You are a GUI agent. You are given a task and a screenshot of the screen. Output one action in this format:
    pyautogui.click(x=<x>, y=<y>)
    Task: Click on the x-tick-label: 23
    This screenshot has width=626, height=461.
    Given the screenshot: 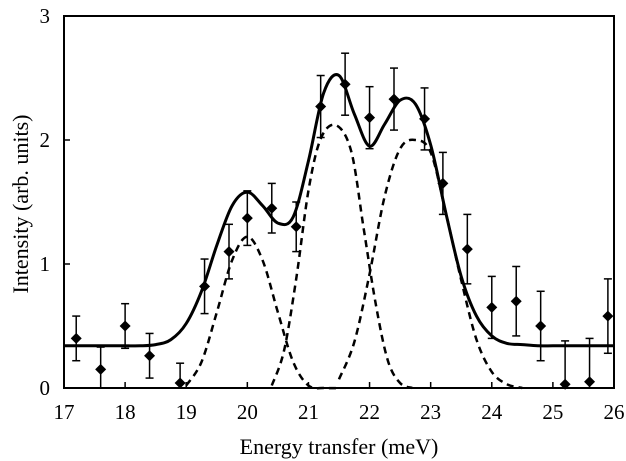 What is the action you would take?
    pyautogui.click(x=430, y=412)
    